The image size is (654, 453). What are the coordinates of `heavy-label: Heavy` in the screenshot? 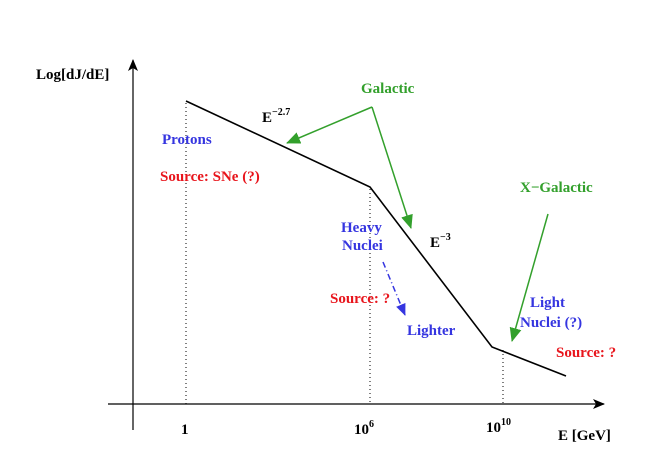 It's located at (361, 228).